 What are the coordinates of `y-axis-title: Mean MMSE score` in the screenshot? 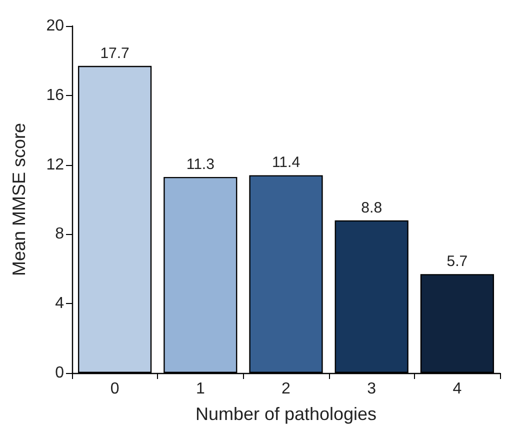 It's located at (19, 199).